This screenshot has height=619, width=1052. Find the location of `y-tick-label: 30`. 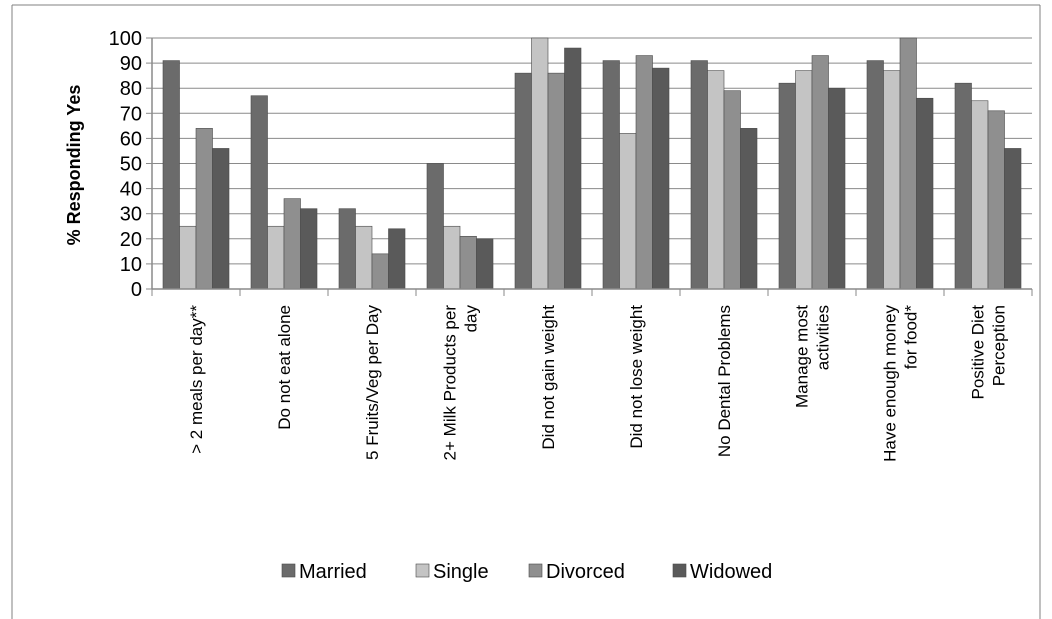

y-tick-label: 30 is located at coordinates (131, 215).